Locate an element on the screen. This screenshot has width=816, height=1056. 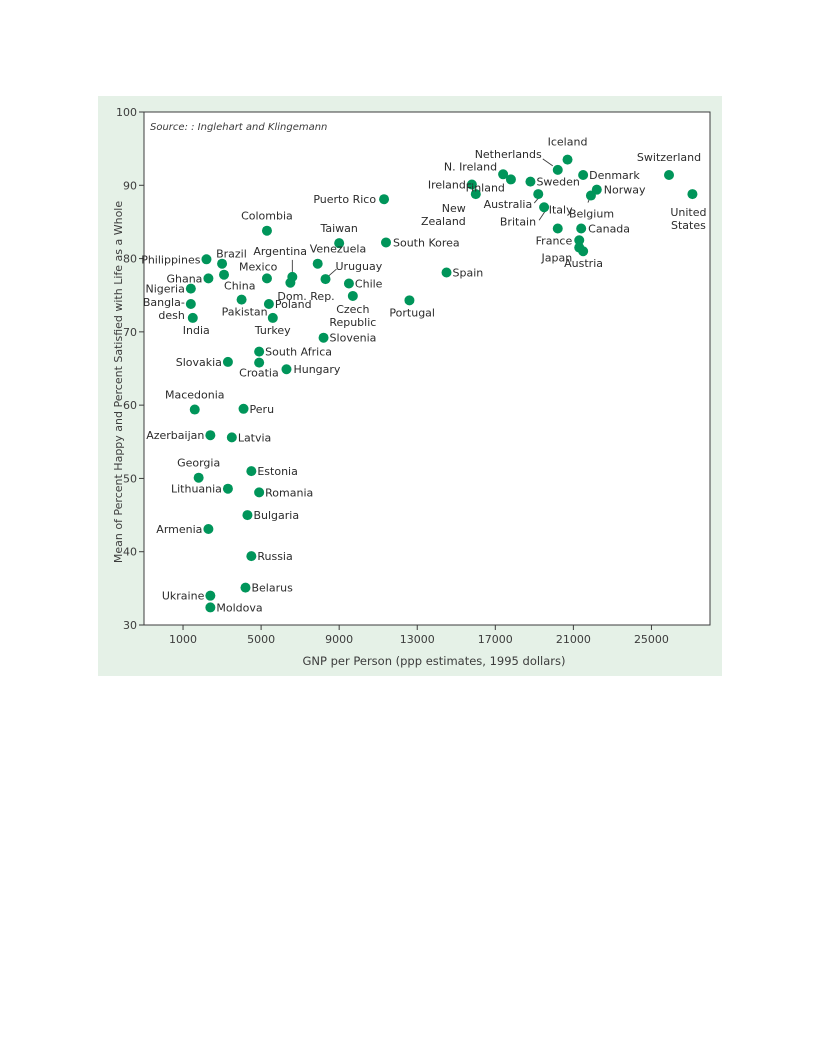
label-romania: Romania is located at coordinates (289, 492).